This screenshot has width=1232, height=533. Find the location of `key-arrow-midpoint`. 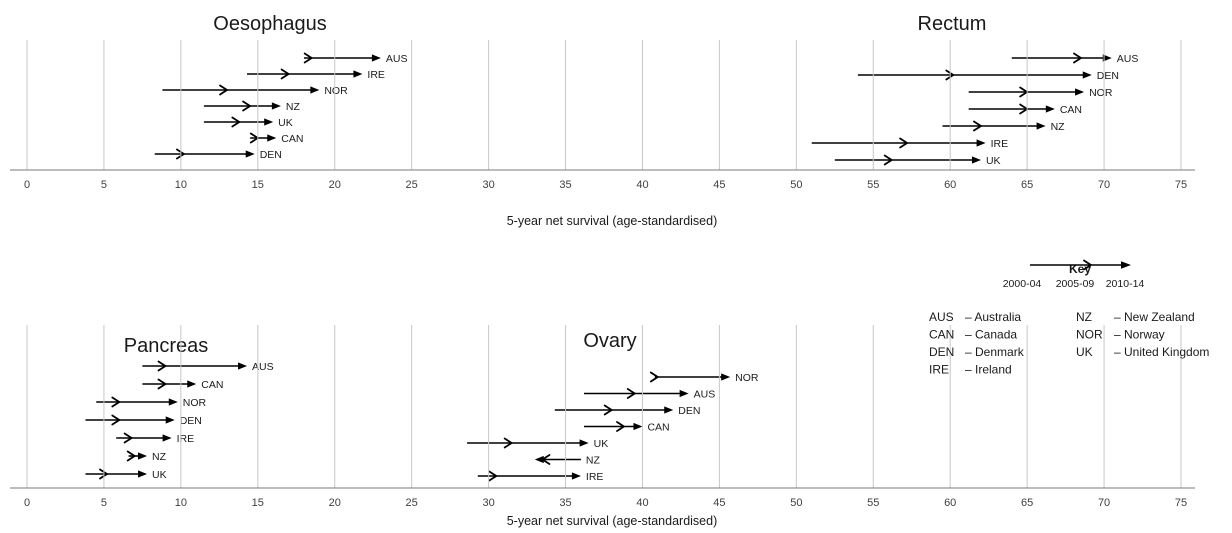

key-arrow-midpoint is located at coordinates (1087, 265).